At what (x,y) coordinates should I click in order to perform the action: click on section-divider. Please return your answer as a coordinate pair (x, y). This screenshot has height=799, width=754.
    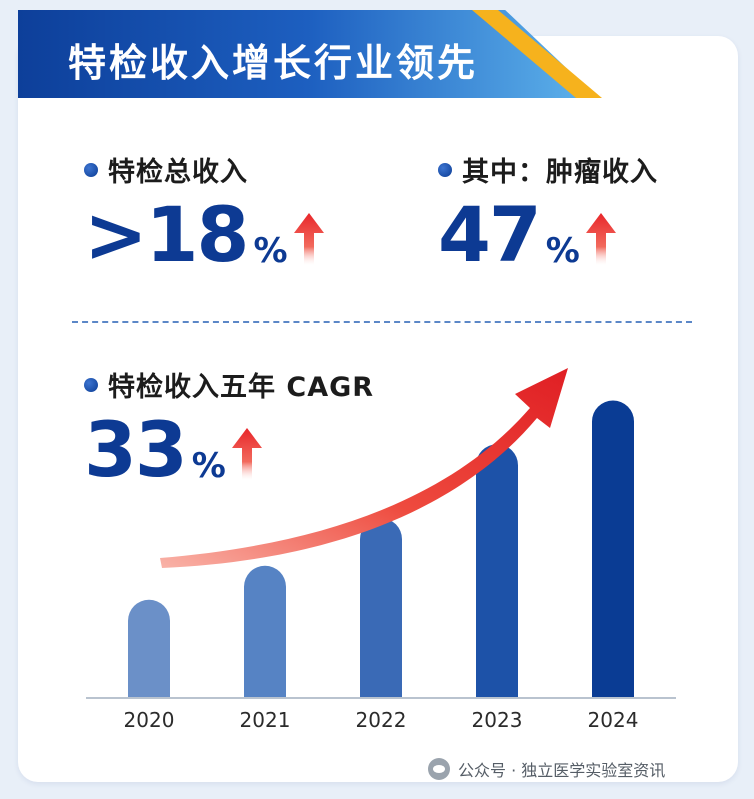
    Looking at the image, I should click on (382, 322).